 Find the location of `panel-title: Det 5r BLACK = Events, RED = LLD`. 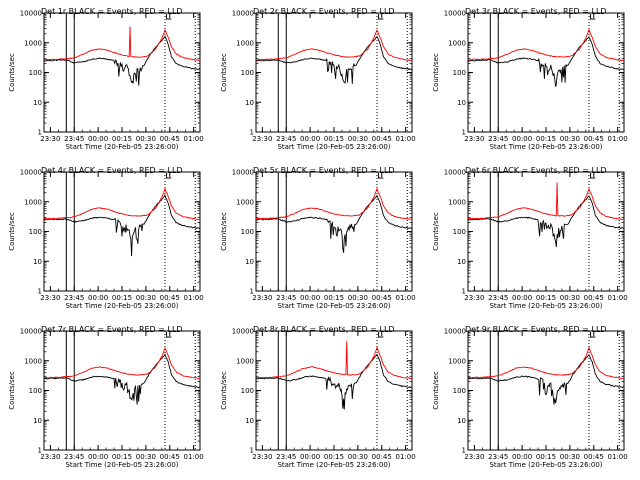

panel-title: Det 5r BLACK = Events, RED = LLD is located at coordinates (324, 170).